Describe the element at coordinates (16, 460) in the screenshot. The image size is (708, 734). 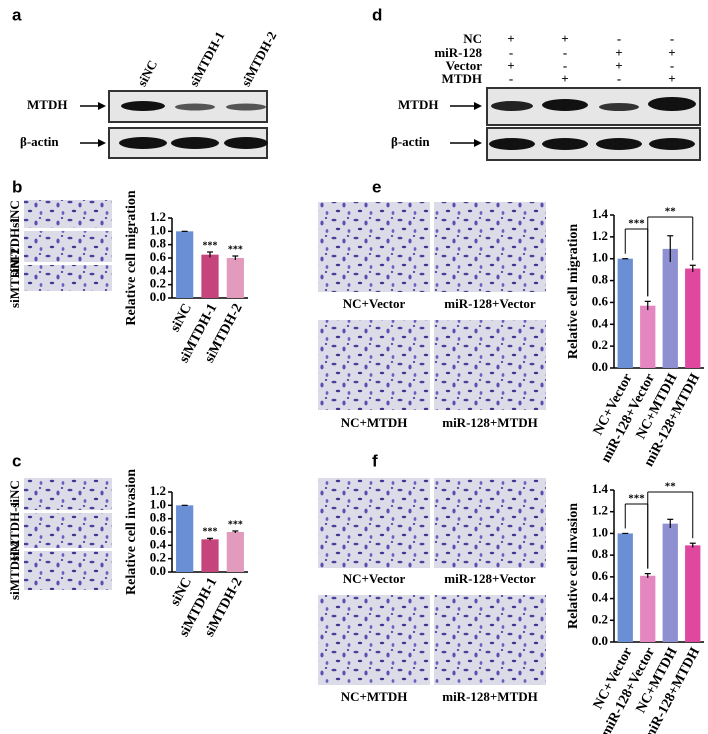
I see `panel-label: c` at that location.